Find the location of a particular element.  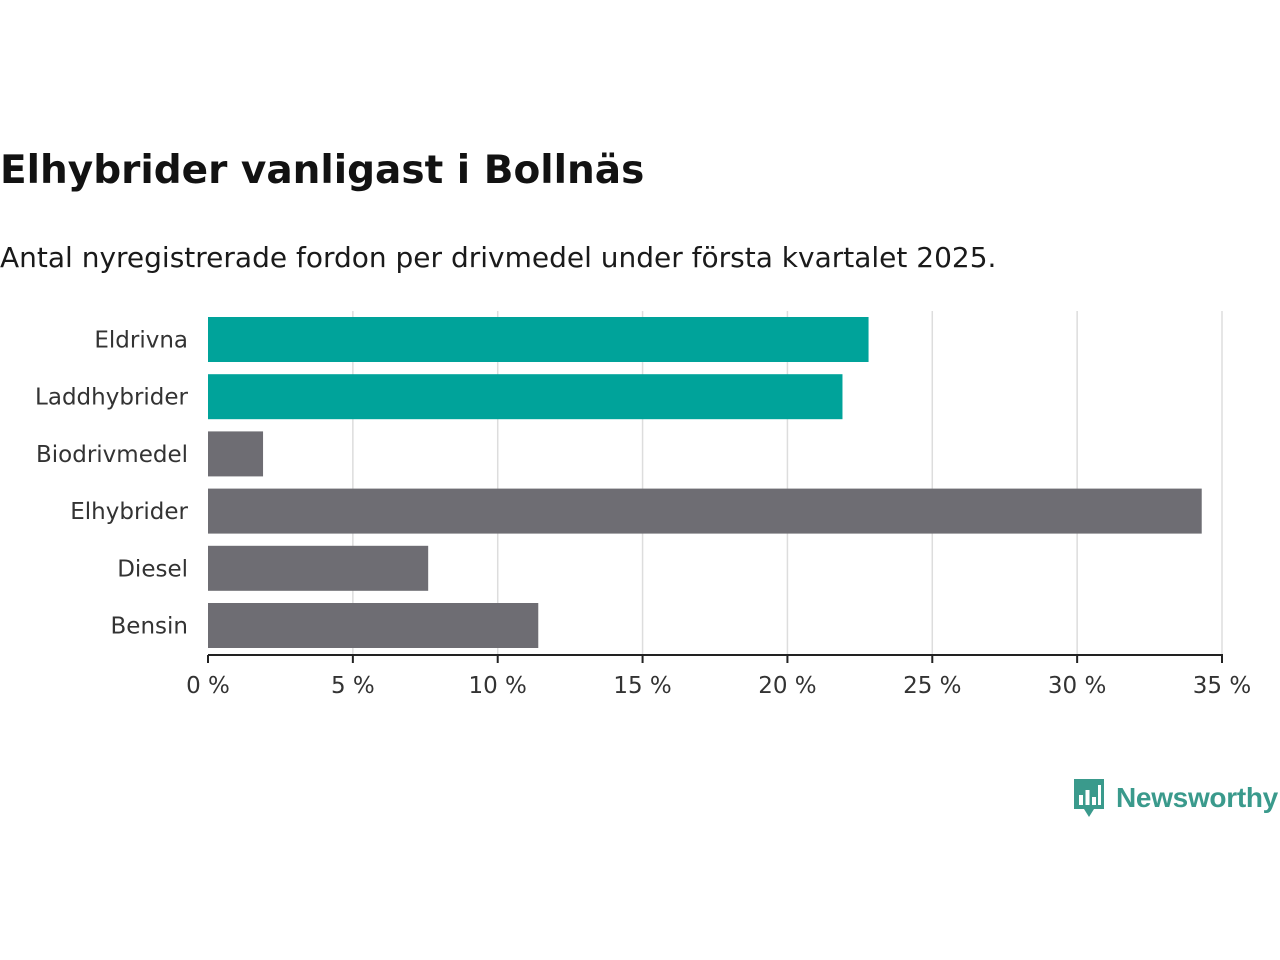

category-label: Elhybrider is located at coordinates (129, 512).